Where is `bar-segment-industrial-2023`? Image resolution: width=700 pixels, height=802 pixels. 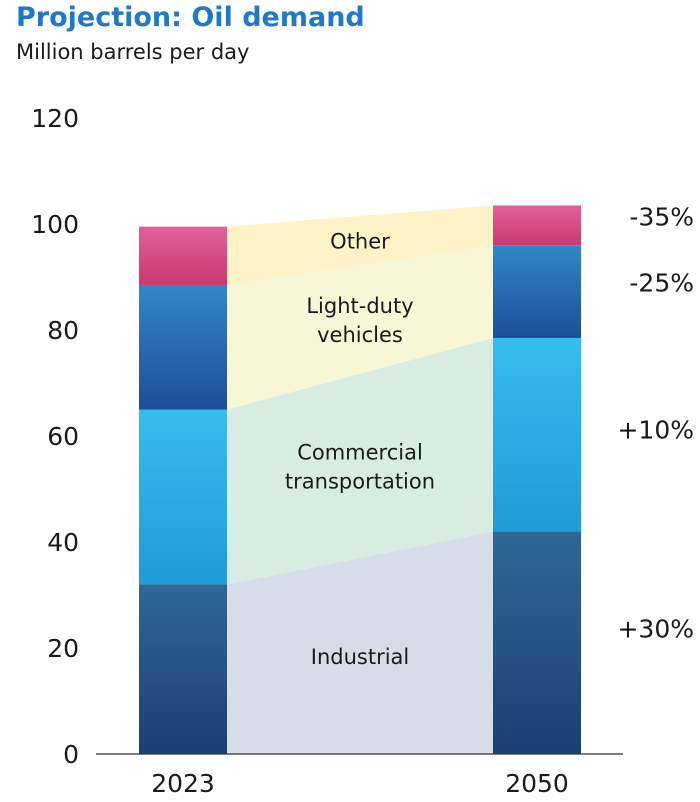
bar-segment-industrial-2023 is located at coordinates (183, 669).